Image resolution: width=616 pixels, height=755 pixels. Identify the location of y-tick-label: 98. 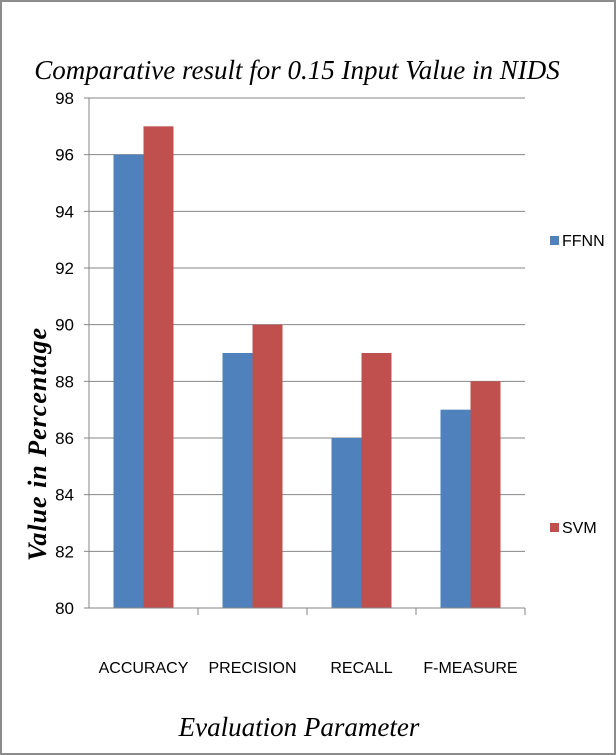
(64, 98).